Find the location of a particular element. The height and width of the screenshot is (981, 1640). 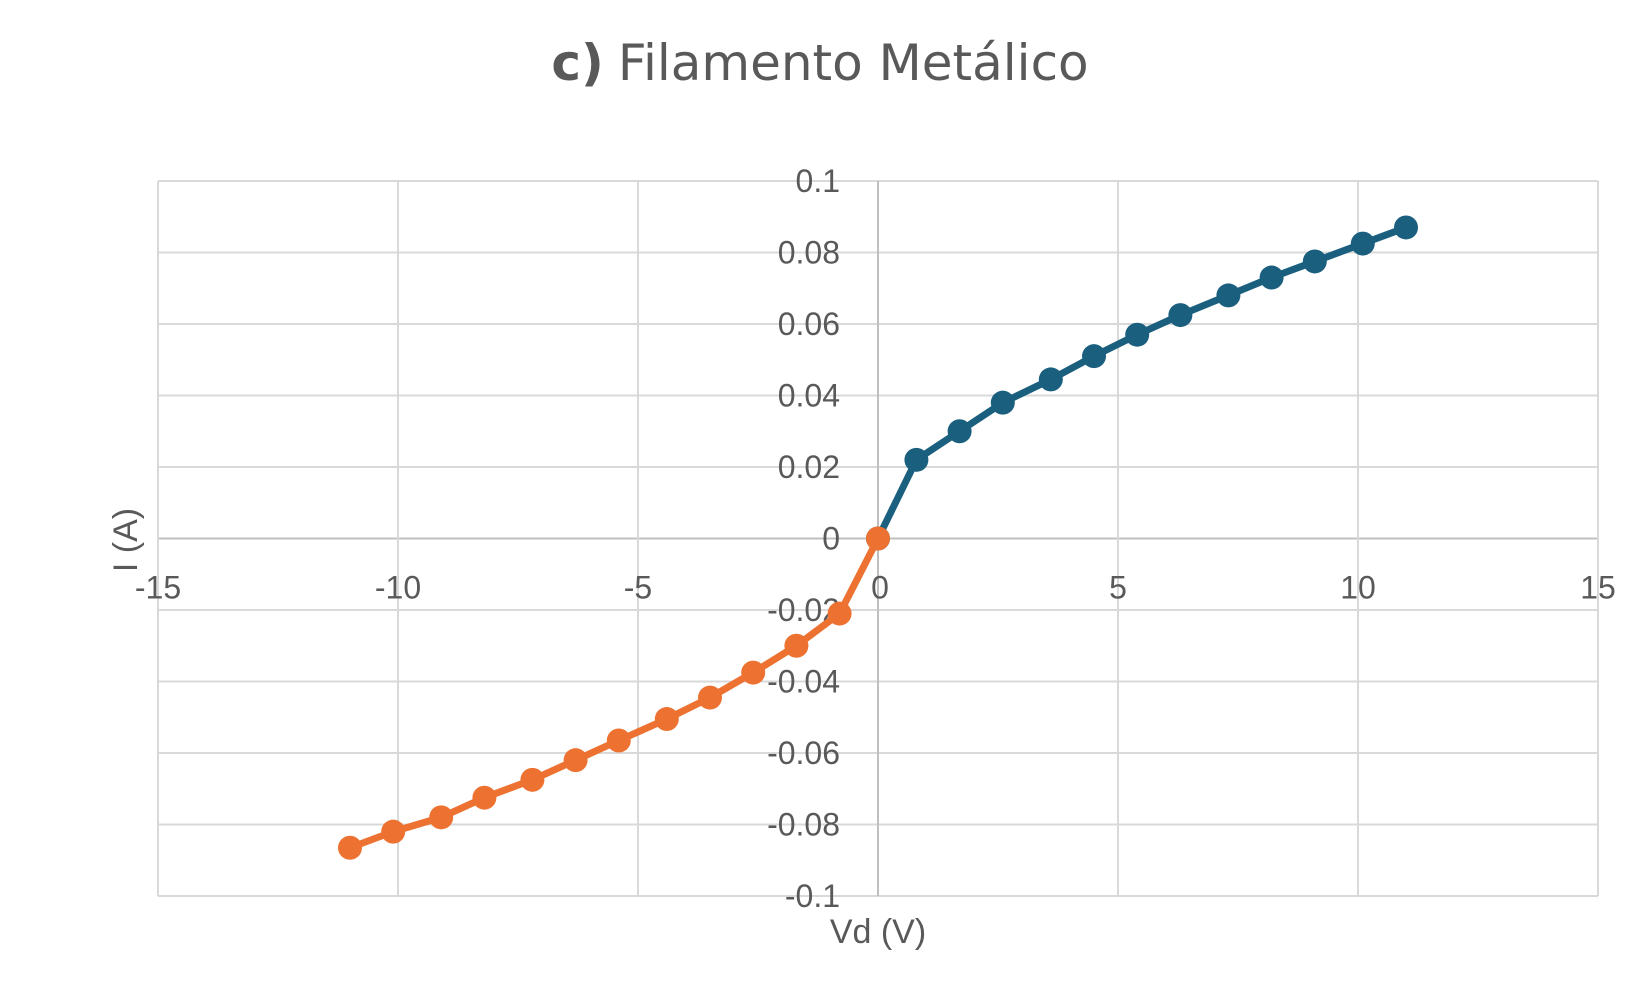

x-tick-label: 15 is located at coordinates (1598, 588).